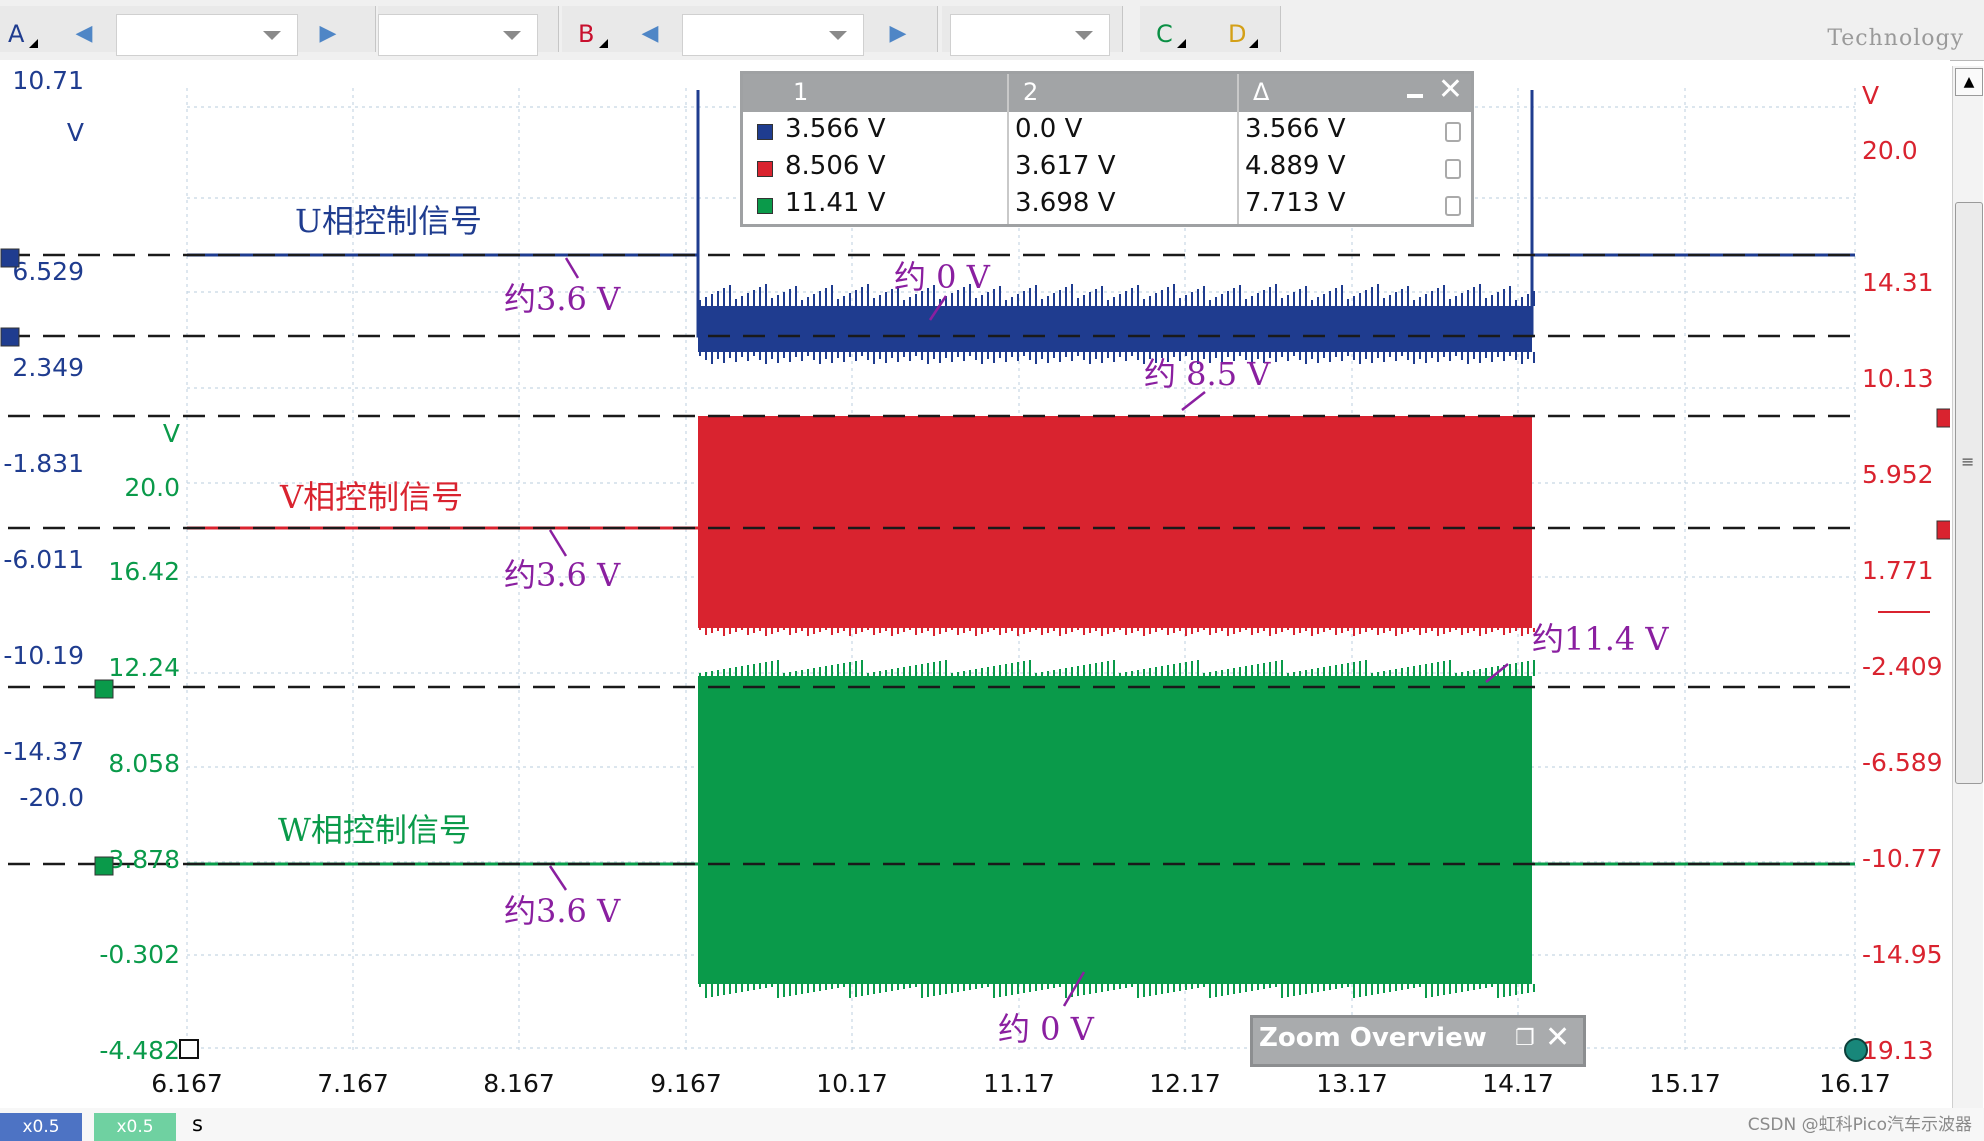  Describe the element at coordinates (43, 559) in the screenshot. I see `left-axis-tick: -6.011` at that location.